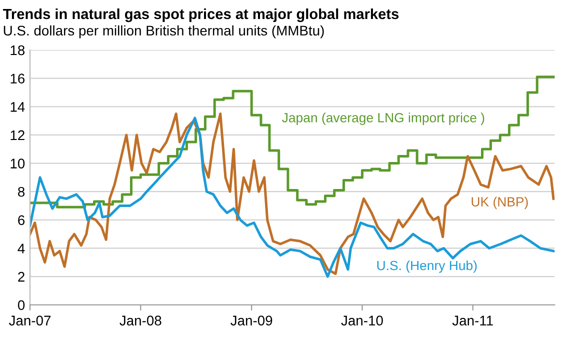 Image resolution: width=566 pixels, height=338 pixels. Describe the element at coordinates (164, 31) in the screenshot. I see `chart-subtitle: U.S. dollars per million British thermal units (MMBtu)` at that location.